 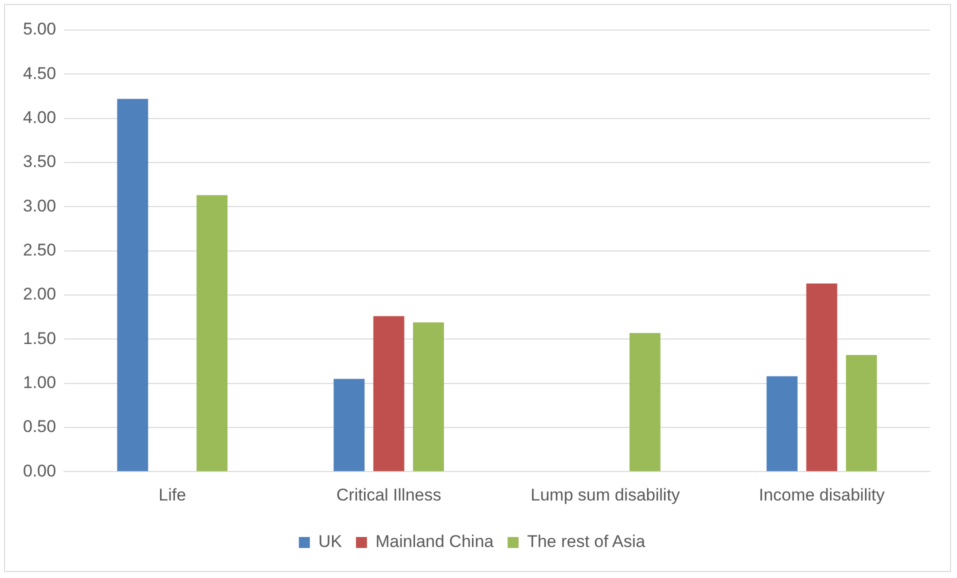 I want to click on legend-label: Mainland China, so click(x=434, y=542).